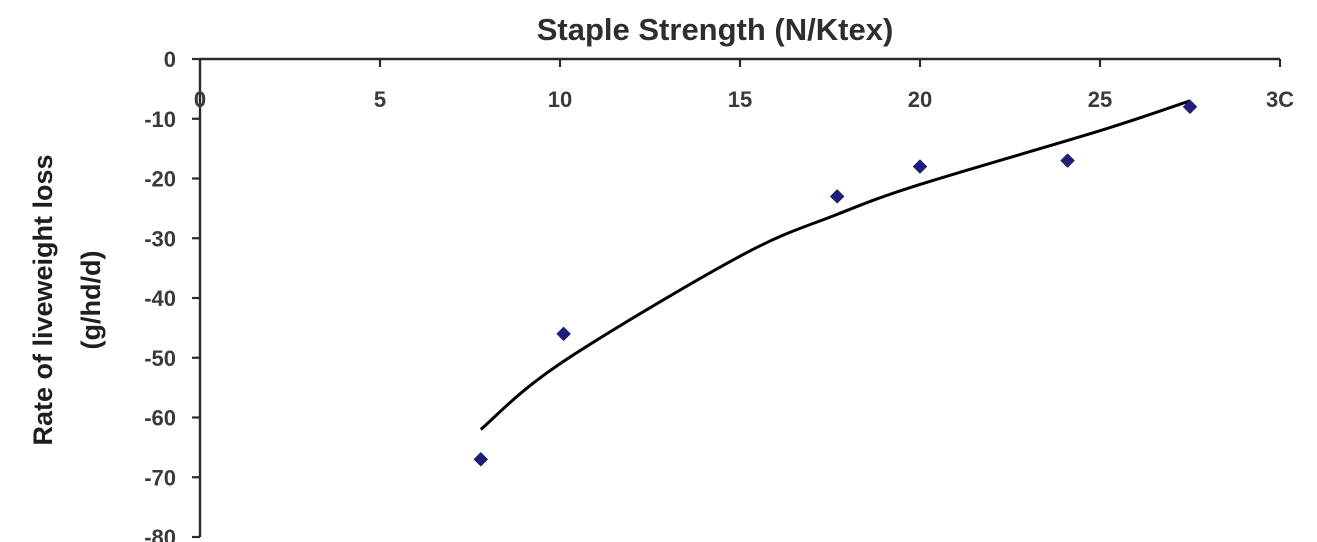 The height and width of the screenshot is (542, 1317). I want to click on chart-title: Staple Strength (N/Ktex), so click(715, 29).